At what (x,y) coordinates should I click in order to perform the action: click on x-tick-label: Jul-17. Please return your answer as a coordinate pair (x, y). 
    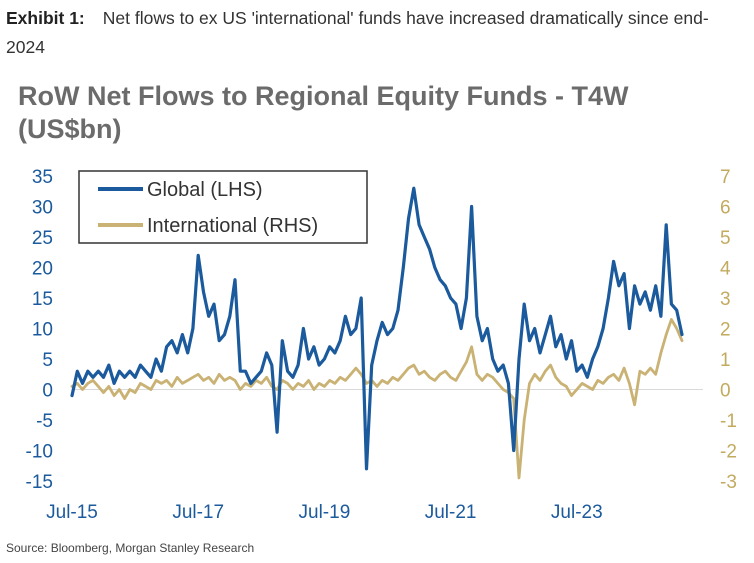
    Looking at the image, I should click on (198, 512).